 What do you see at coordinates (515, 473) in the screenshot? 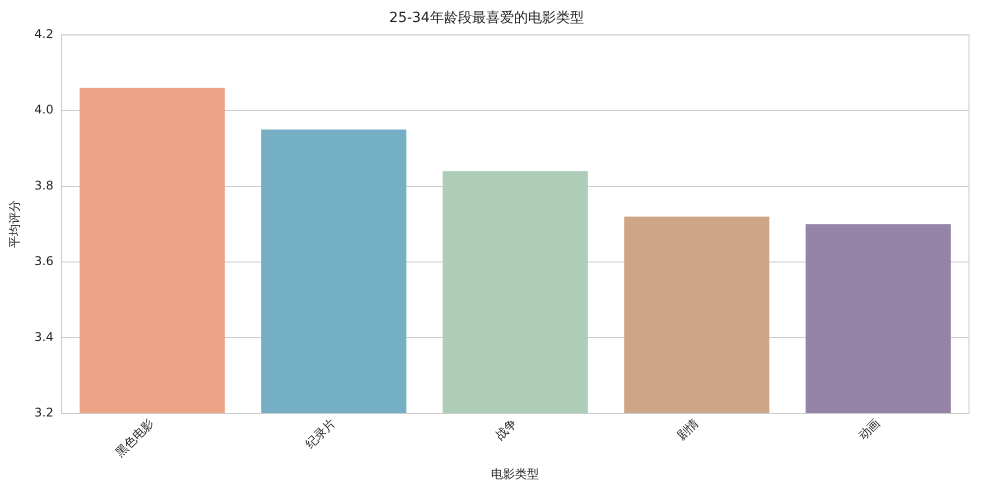
I see `x-axis-title: 电影类型` at bounding box center [515, 473].